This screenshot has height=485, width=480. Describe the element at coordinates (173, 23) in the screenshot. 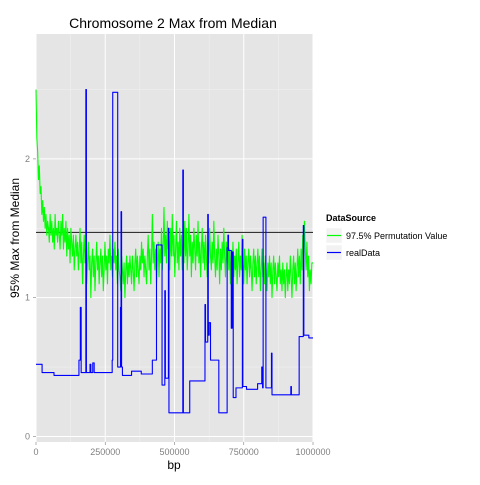

I see `chart-title: Chromosome 2 Max from Median` at that location.